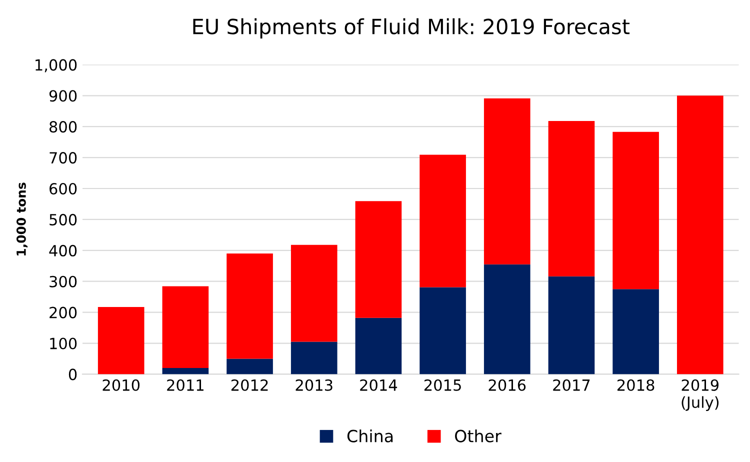 This screenshot has height=462, width=750. Describe the element at coordinates (185, 385) in the screenshot. I see `x-tick-label: 2011` at that location.